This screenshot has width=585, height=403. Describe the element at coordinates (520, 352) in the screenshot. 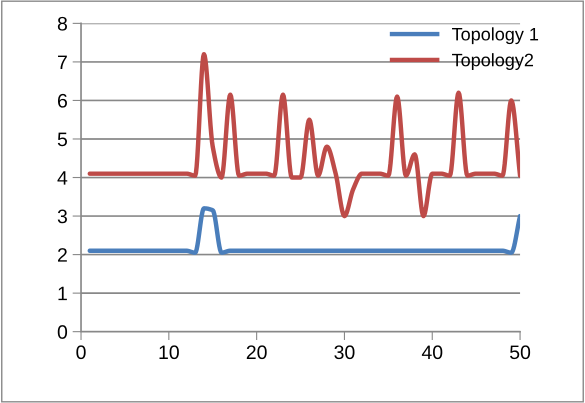

I see `x-tick-label: 50` at that location.